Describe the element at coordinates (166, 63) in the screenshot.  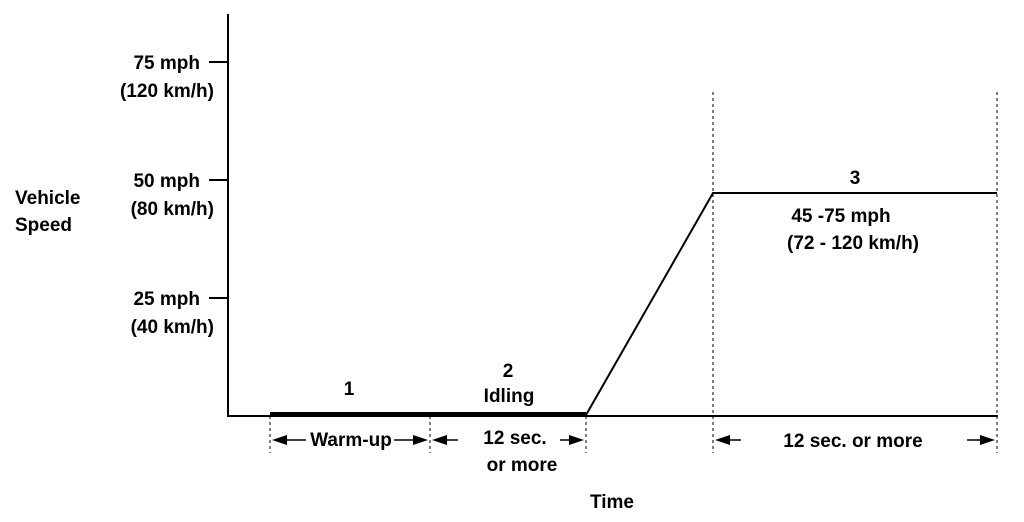
I see `y-tick-label-75-mph: 75 mph` at that location.